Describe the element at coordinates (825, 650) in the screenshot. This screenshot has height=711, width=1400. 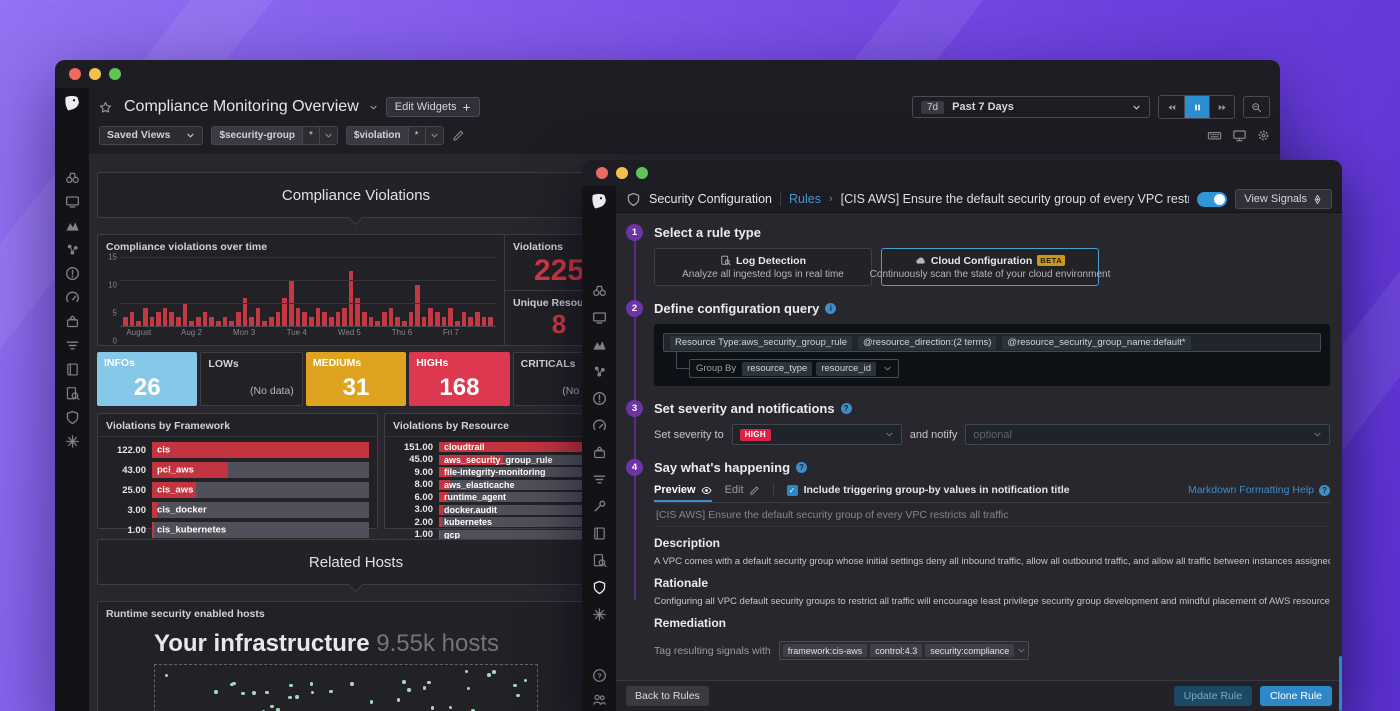
I see `signal-tag: framework:cis-aws` at that location.